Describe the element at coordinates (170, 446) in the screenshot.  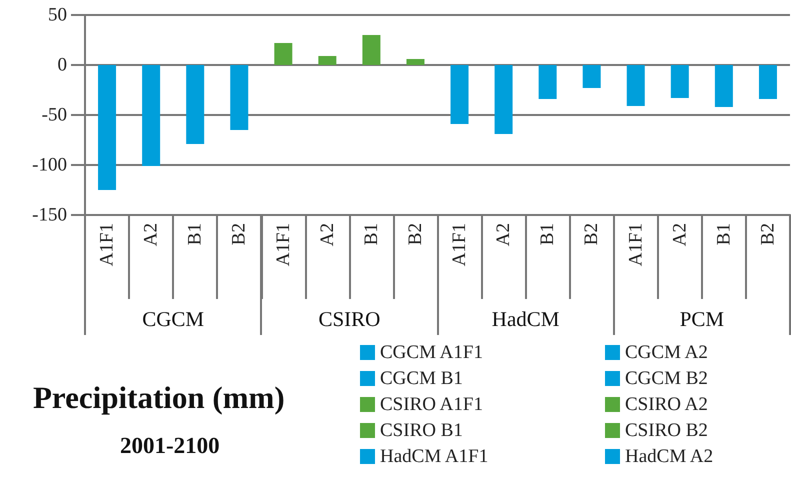
I see `text: 2001-2100` at that location.